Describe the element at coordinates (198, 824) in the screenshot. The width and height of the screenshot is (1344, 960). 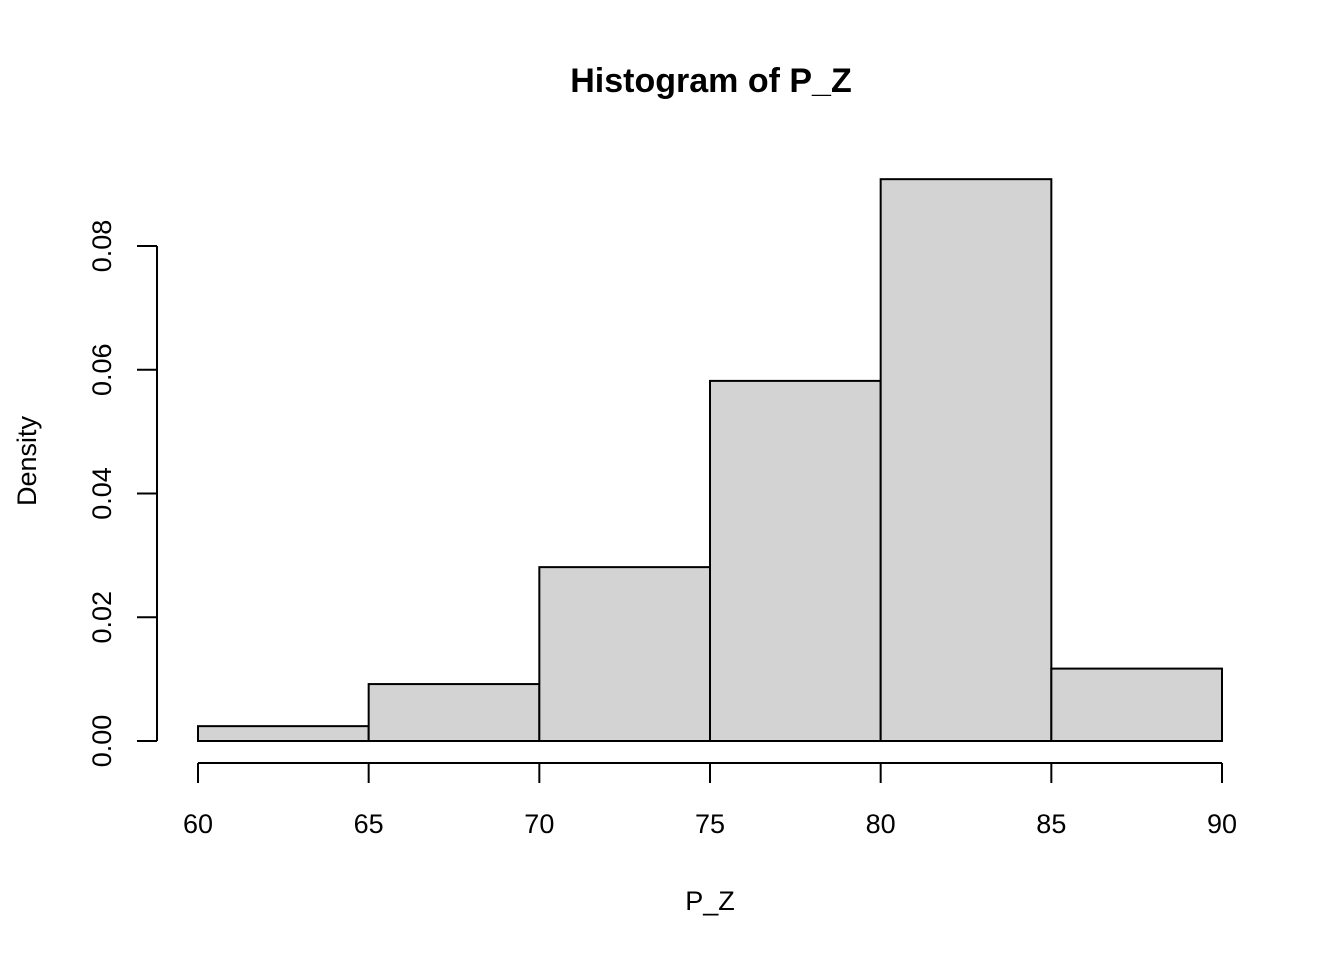
I see `x-tick-label-60: 60` at that location.